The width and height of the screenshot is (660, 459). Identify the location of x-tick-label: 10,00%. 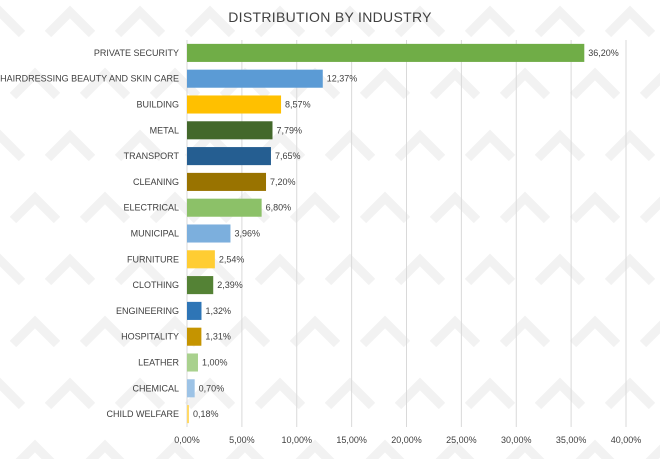
(296, 440).